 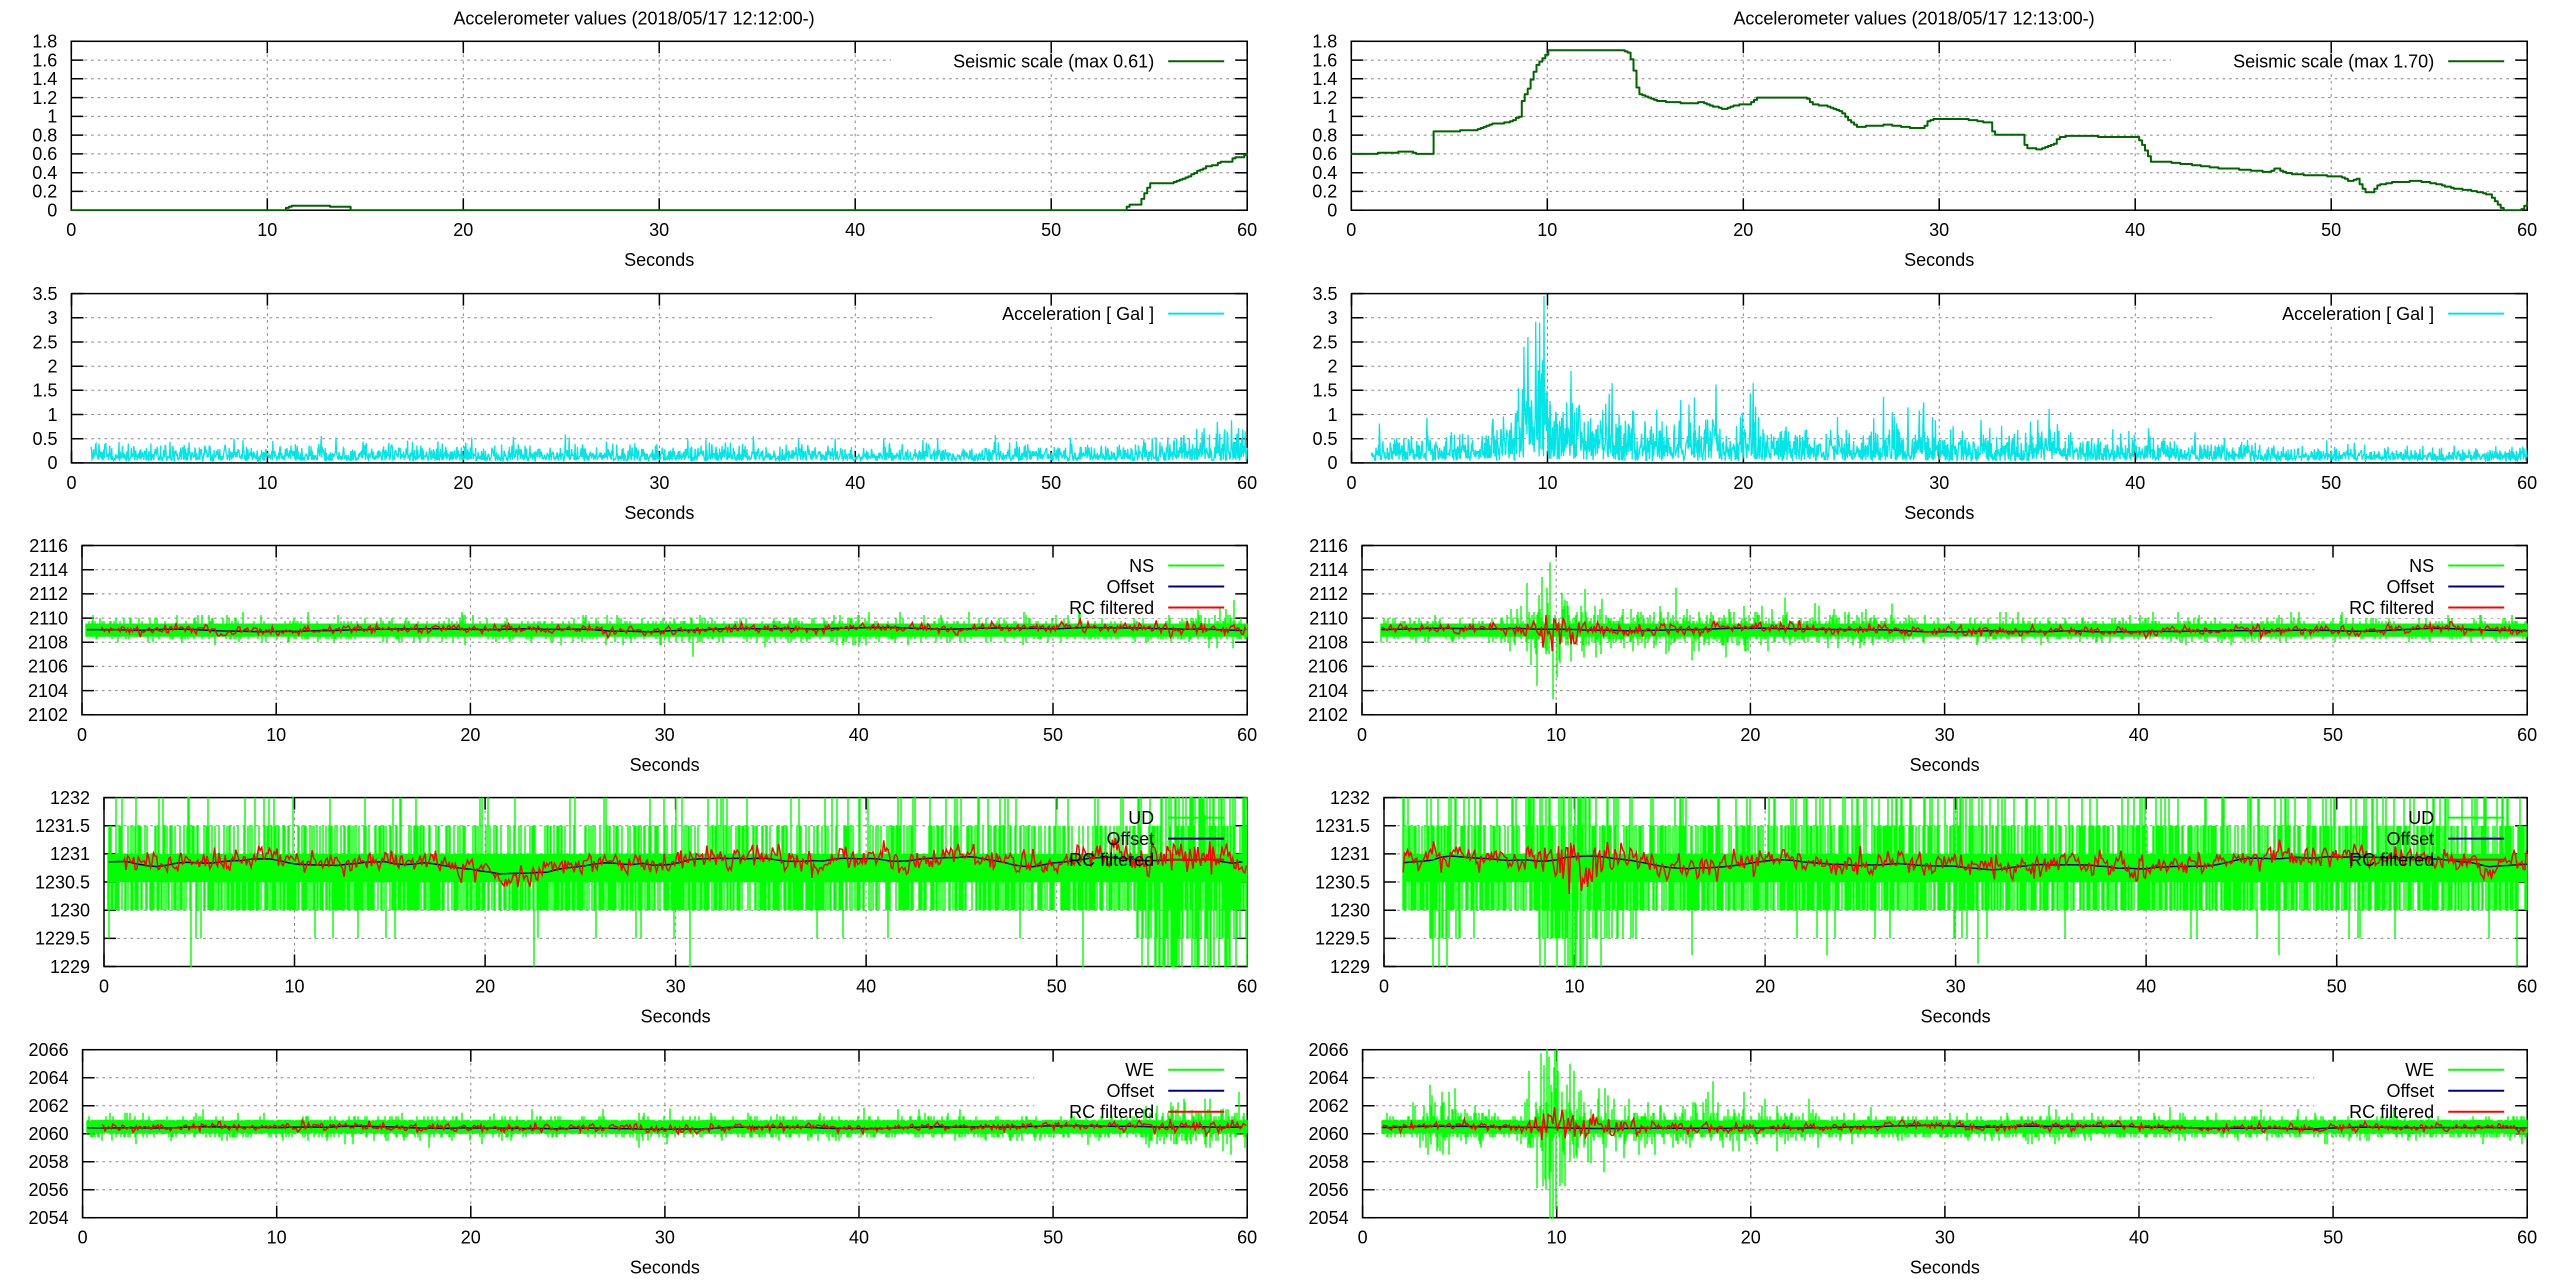 I want to click on svg-text: 1.5, so click(x=1324, y=391).